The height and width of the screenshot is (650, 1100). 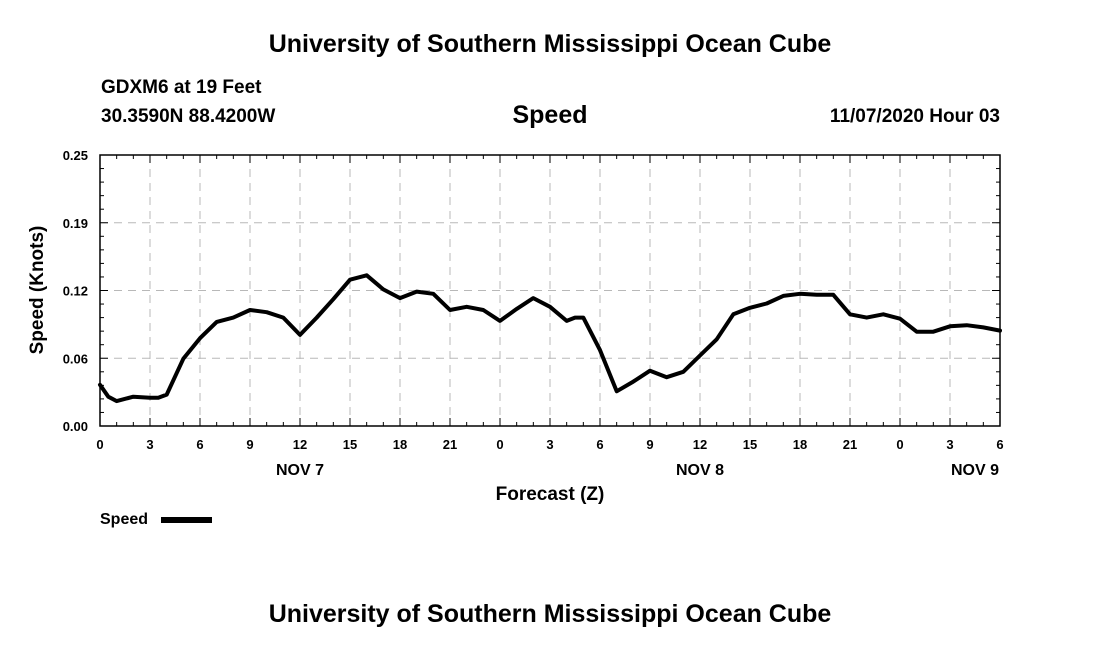 What do you see at coordinates (75, 291) in the screenshot?
I see `y-tick-label: 0.12` at bounding box center [75, 291].